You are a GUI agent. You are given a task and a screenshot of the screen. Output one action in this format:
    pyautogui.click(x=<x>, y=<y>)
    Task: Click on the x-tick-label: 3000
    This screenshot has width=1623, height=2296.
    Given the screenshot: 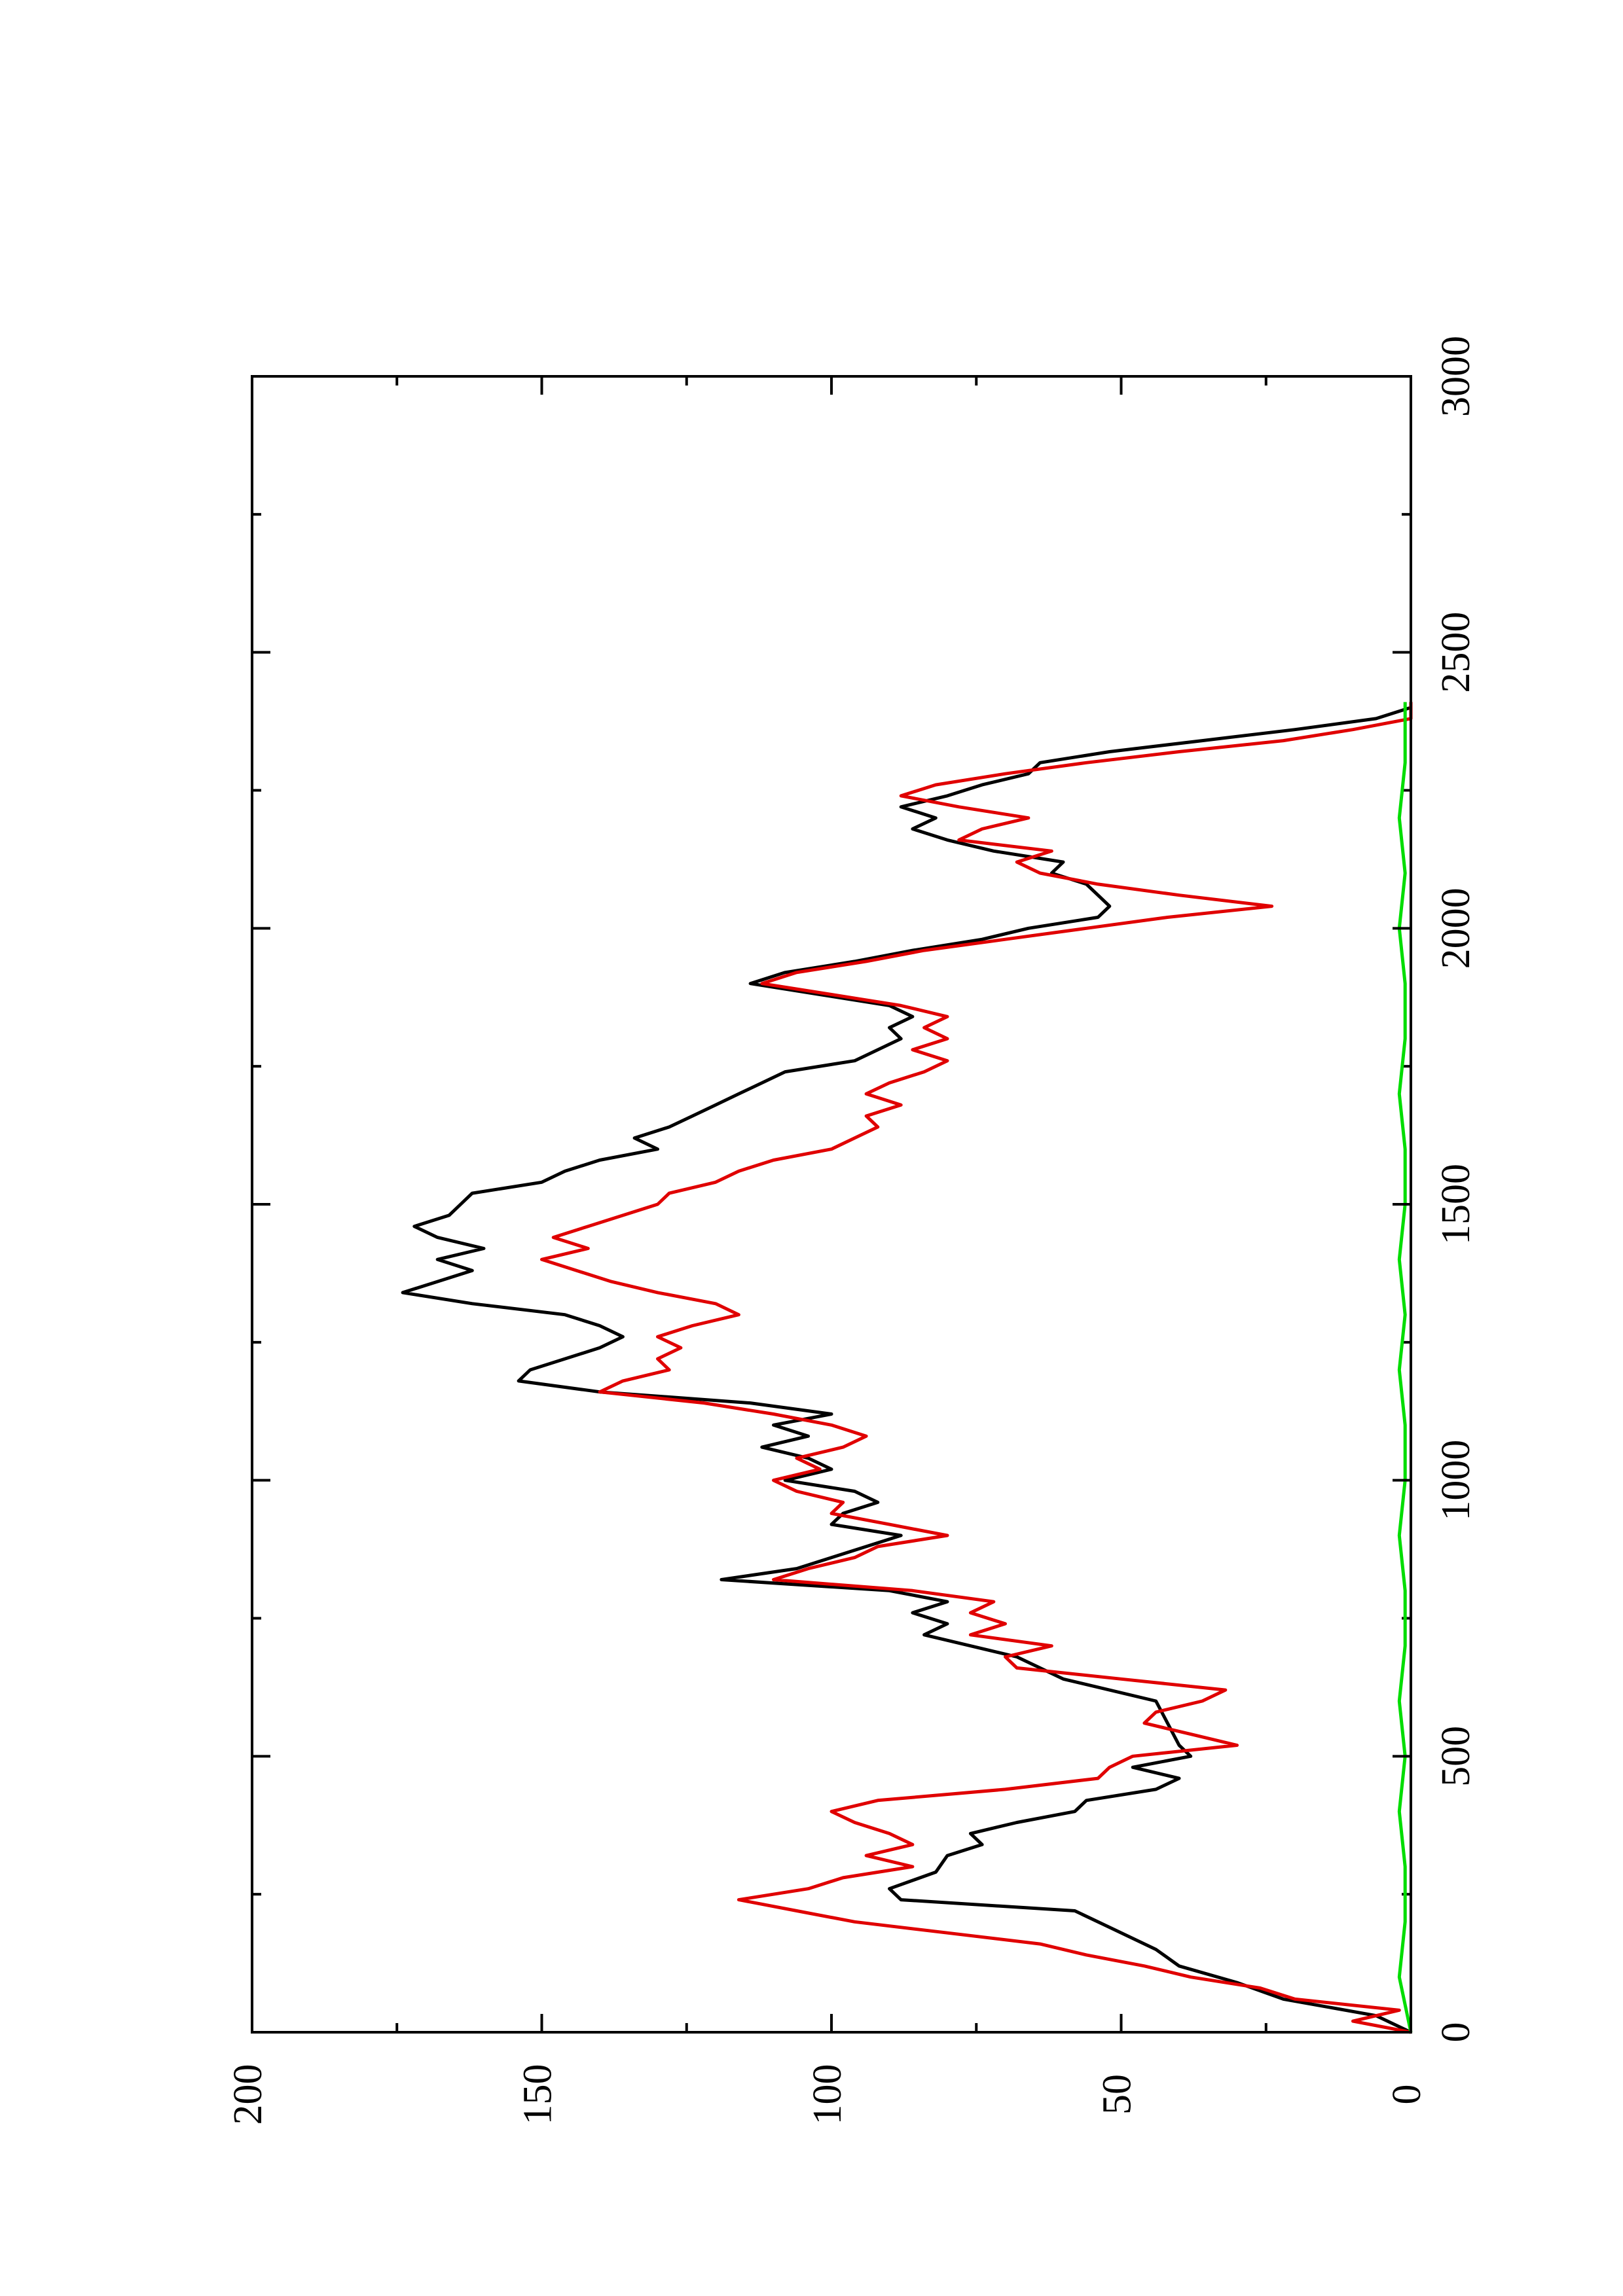 What is the action you would take?
    pyautogui.click(x=1456, y=376)
    